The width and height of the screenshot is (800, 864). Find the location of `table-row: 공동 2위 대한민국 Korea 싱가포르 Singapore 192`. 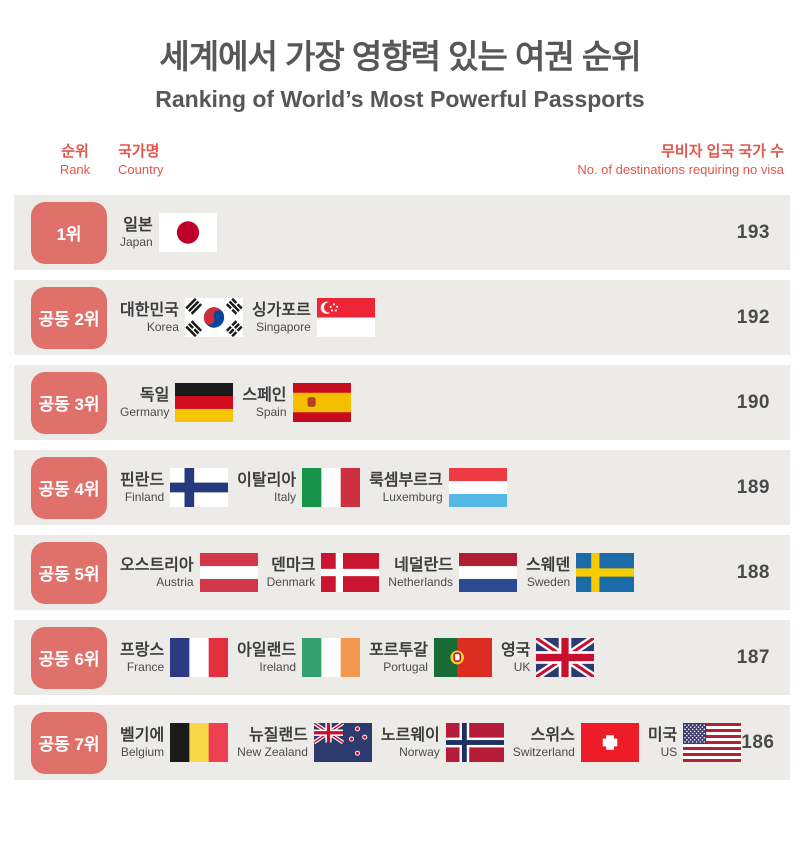

table-row: 공동 2위 대한민국 Korea 싱가포르 Singapore 192 is located at coordinates (402, 317).